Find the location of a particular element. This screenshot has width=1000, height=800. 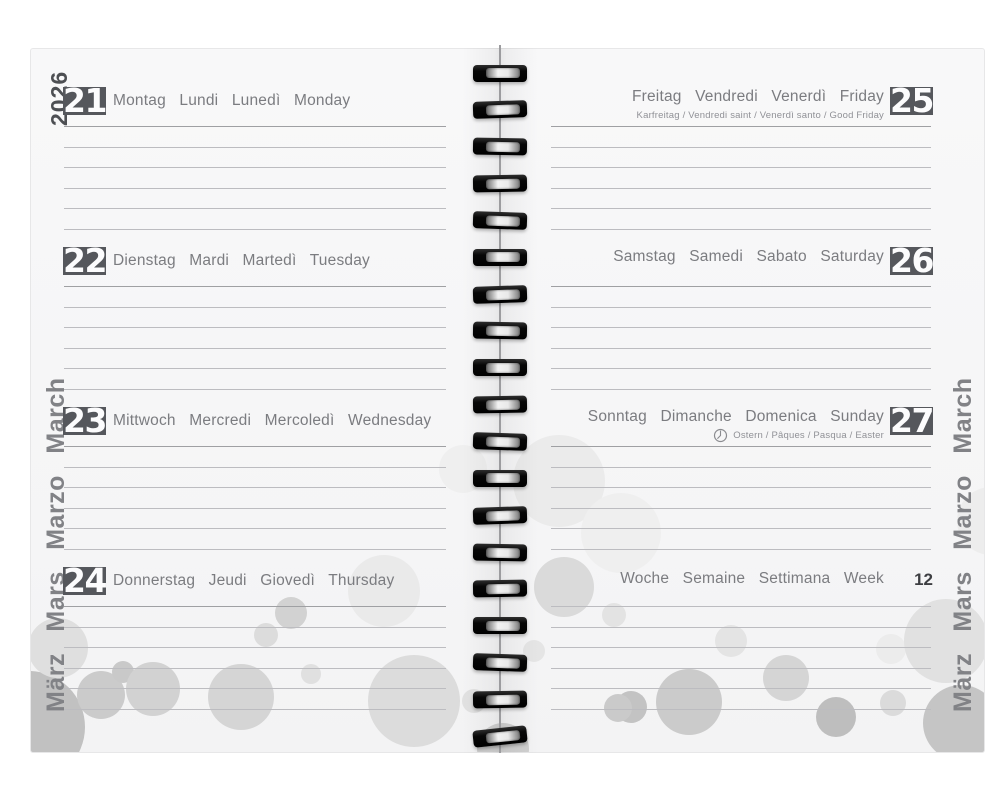

day-number: 25 is located at coordinates (911, 101).